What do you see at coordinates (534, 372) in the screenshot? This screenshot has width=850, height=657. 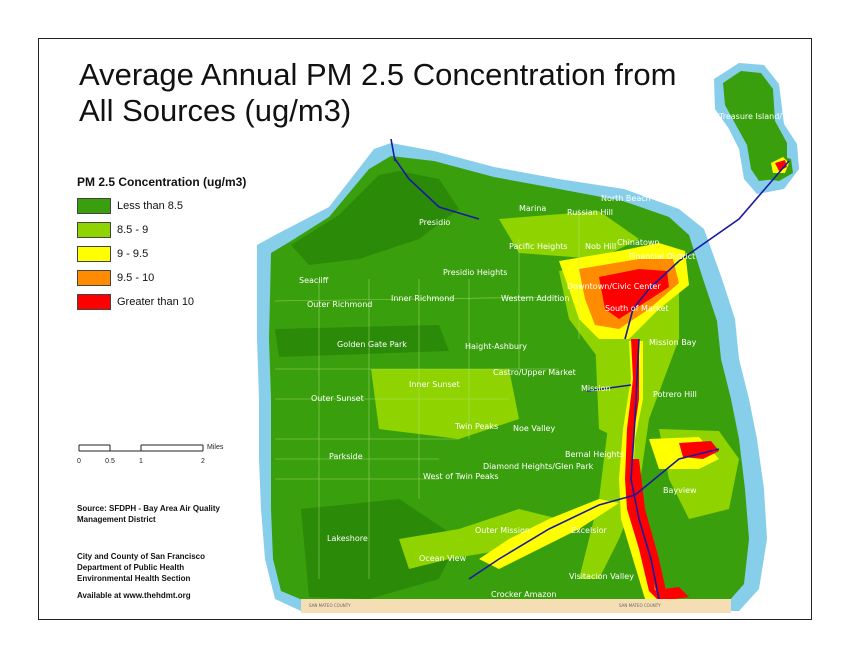 I see `neighborhood-label: Castro/Upper Market` at bounding box center [534, 372].